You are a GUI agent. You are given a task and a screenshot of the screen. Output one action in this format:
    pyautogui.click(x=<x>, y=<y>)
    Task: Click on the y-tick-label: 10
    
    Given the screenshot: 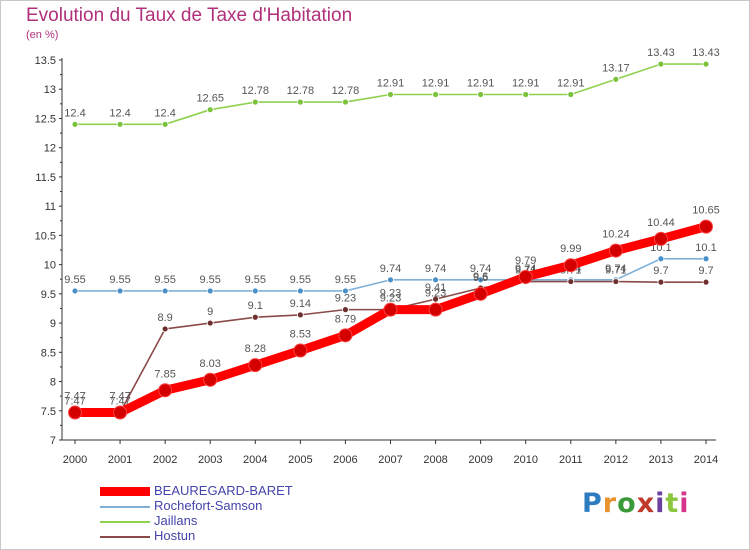 What is the action you would take?
    pyautogui.click(x=50, y=266)
    